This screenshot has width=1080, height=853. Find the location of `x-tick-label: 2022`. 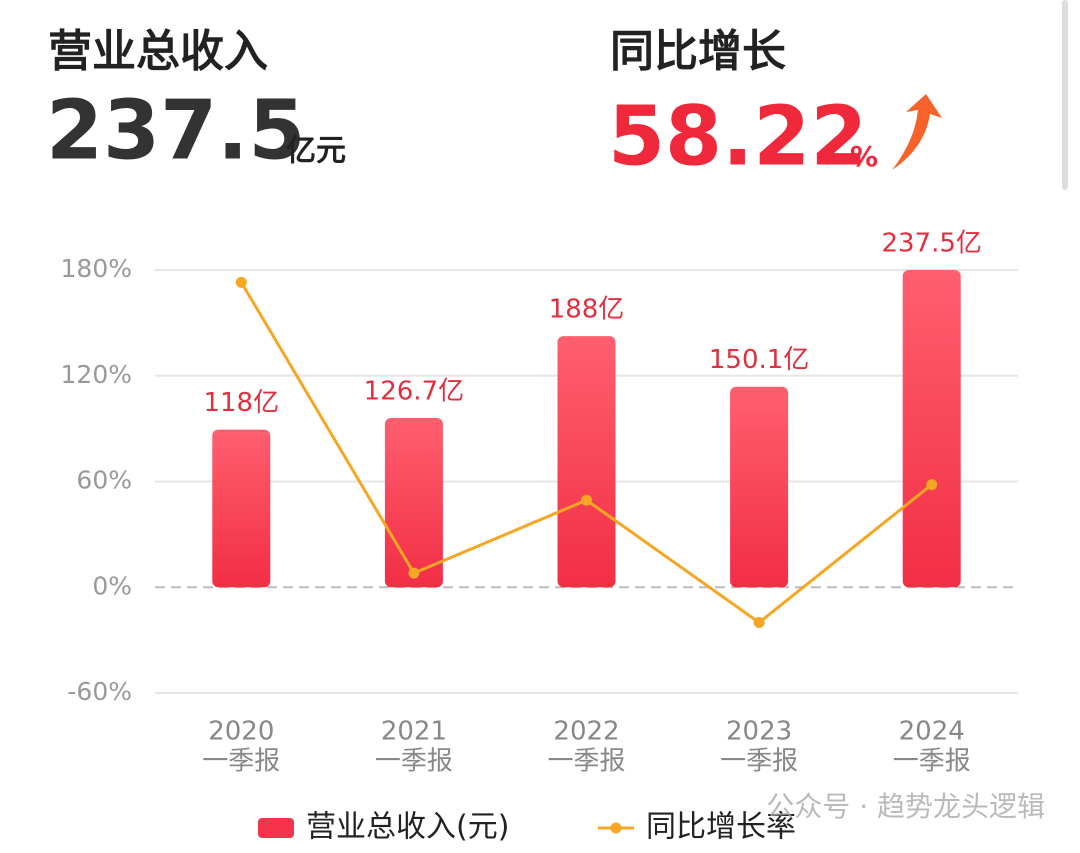

x-tick-label: 2022 is located at coordinates (586, 732).